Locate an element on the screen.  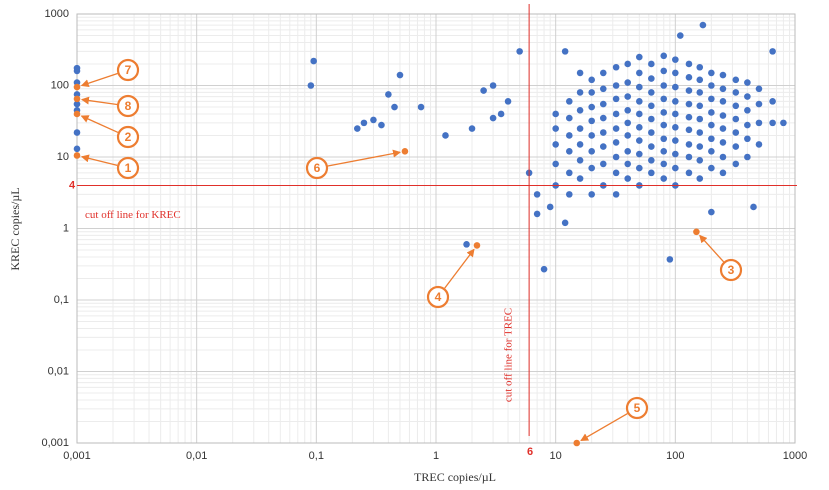
y-tick-label: 10 is located at coordinates (63, 157).